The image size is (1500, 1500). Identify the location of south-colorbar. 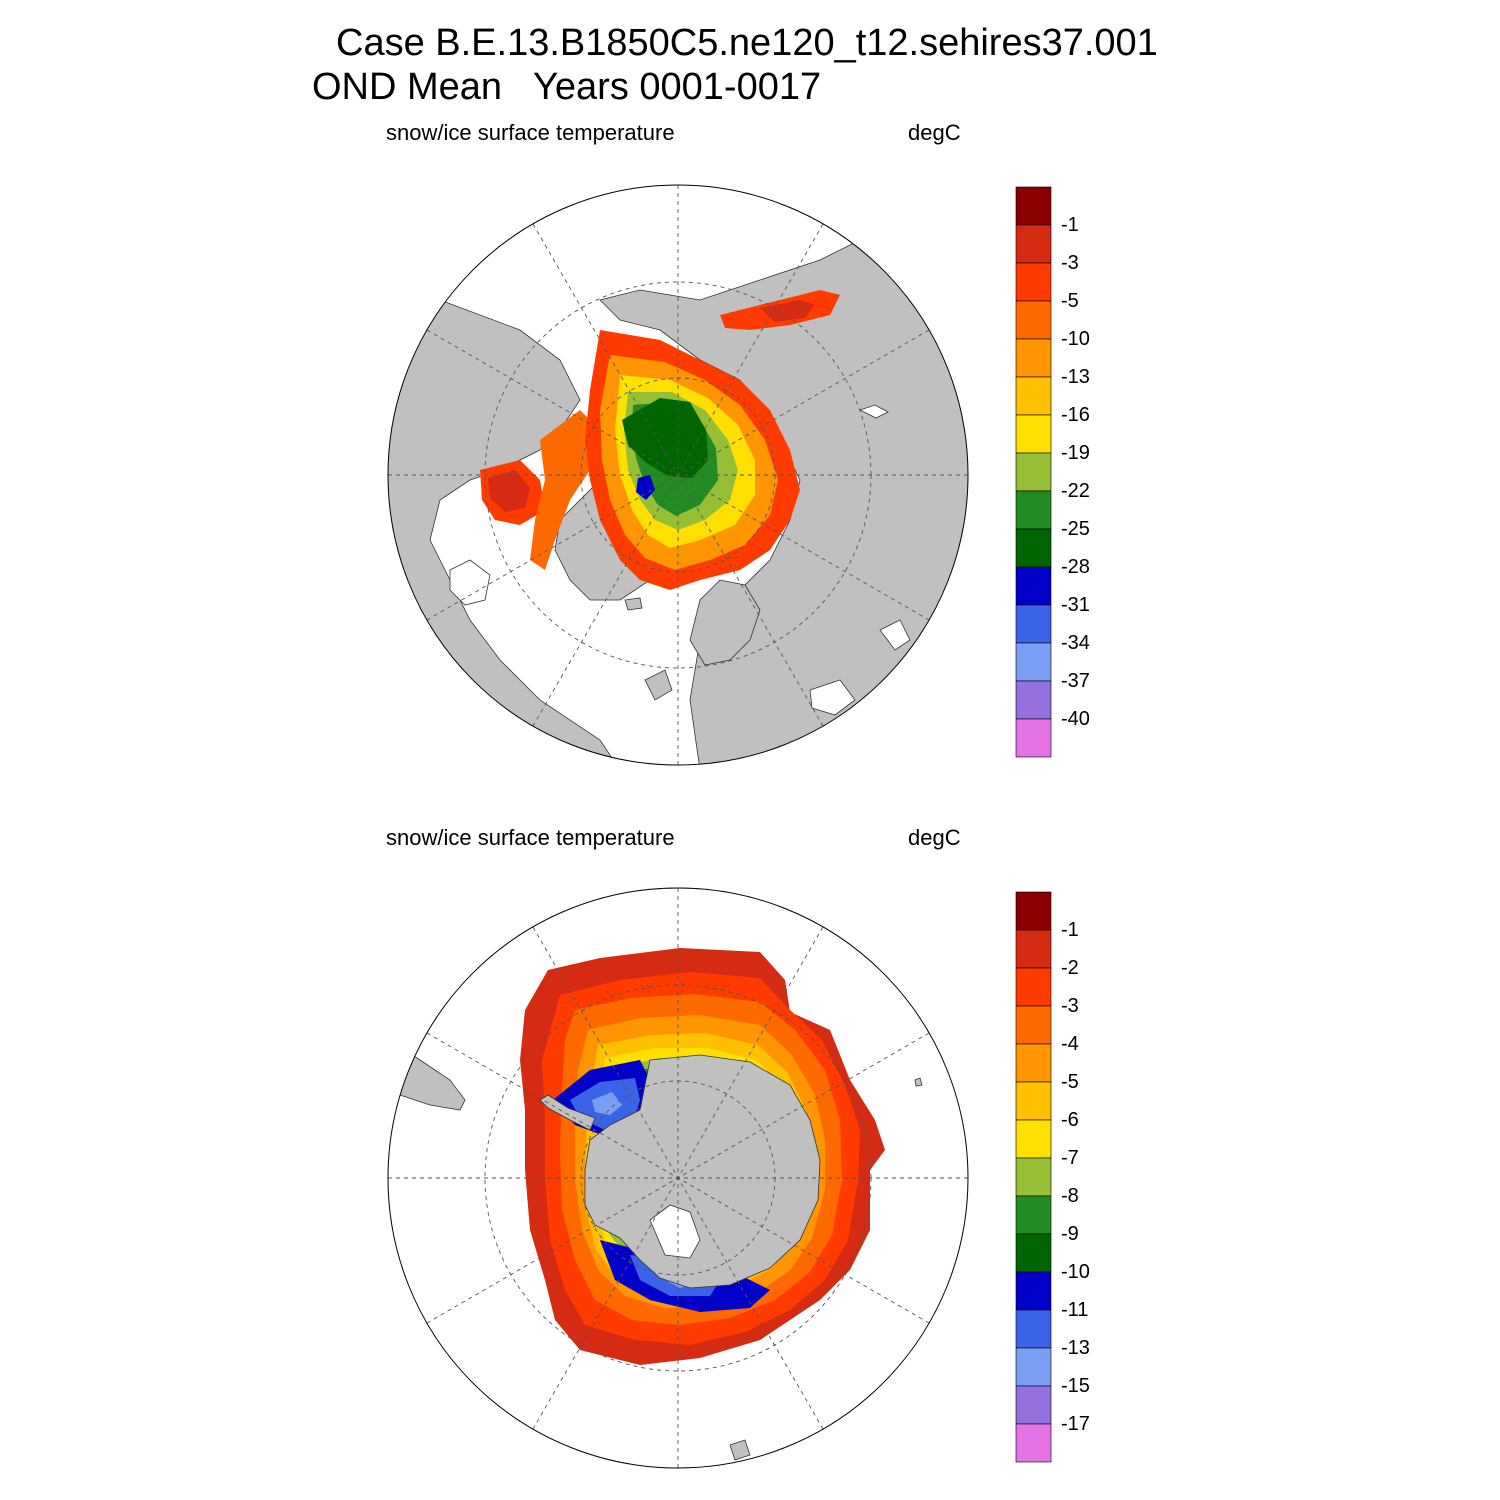
(1033, 1177).